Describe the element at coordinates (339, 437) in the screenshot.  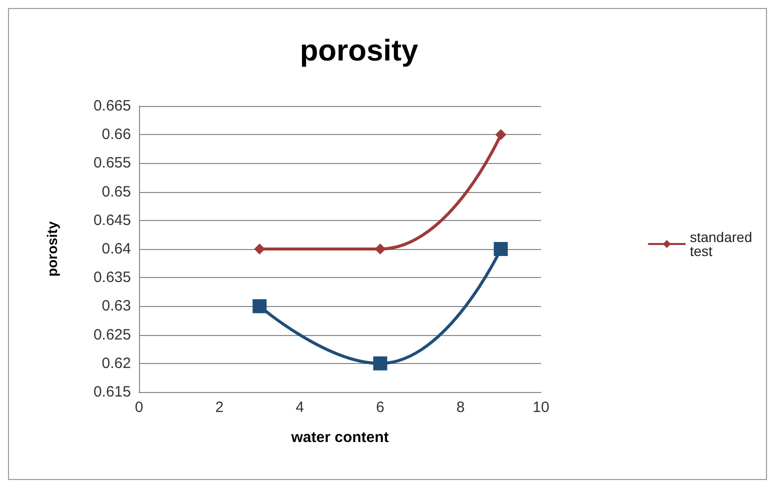
I see `x-axis-title: water content` at that location.